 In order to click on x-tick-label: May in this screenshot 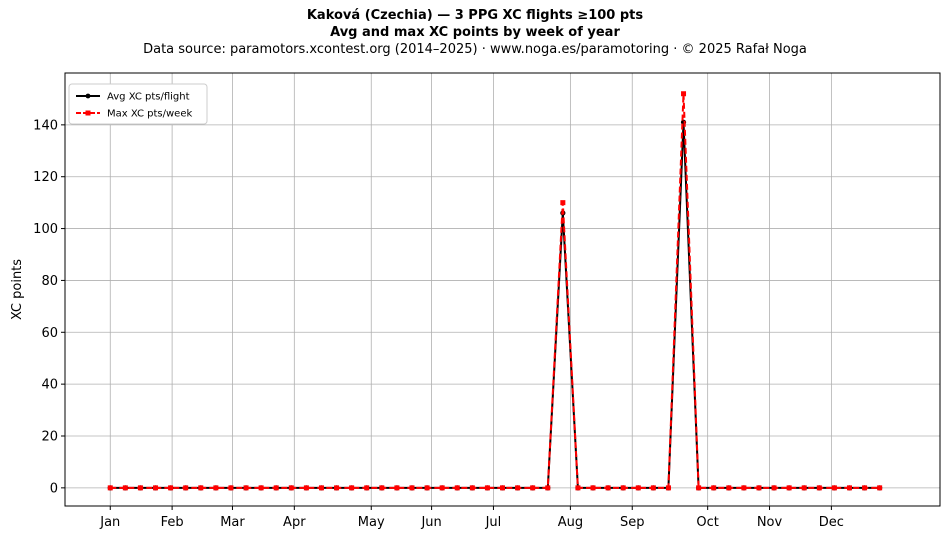, I will do `click(371, 522)`.